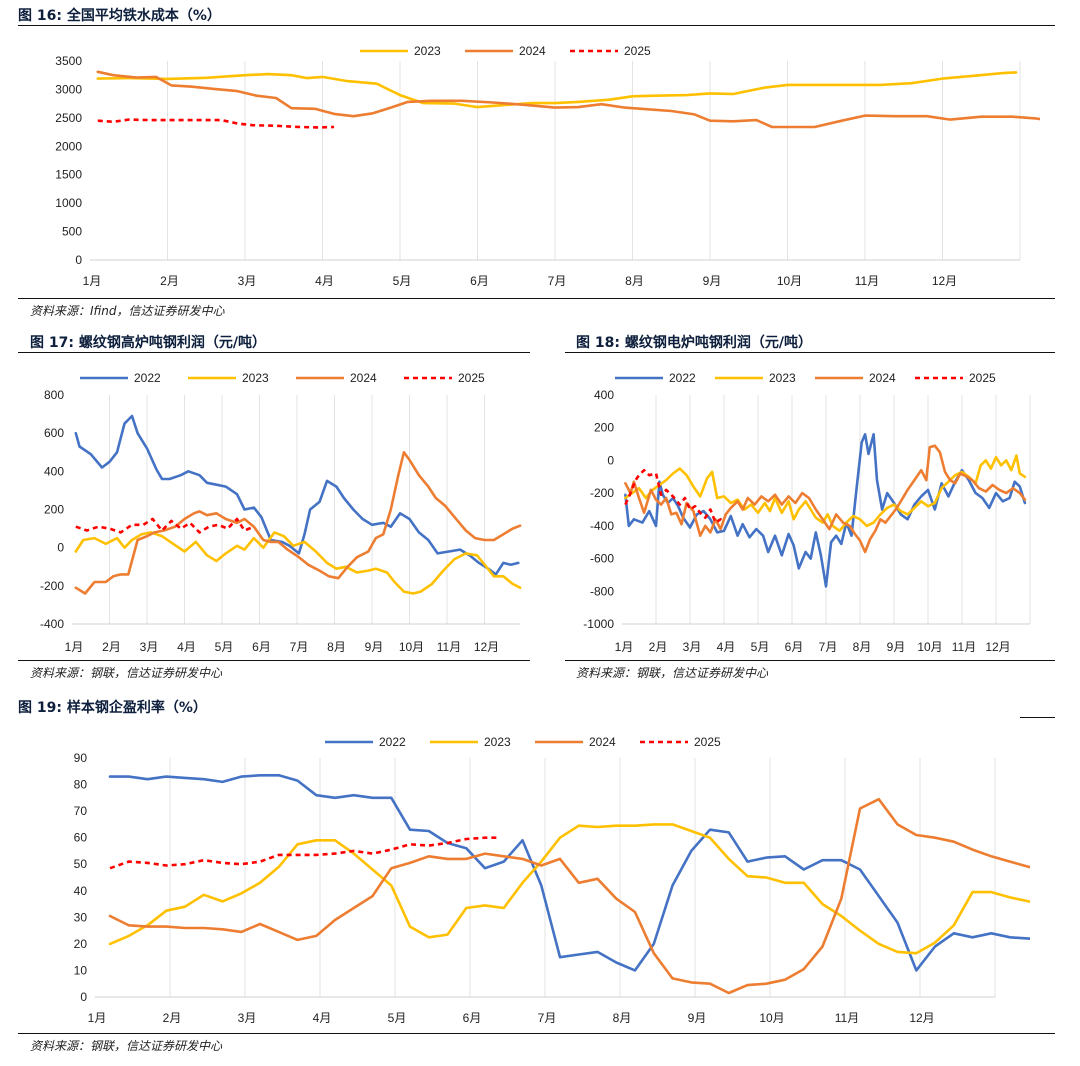 Image resolution: width=1080 pixels, height=1066 pixels. I want to click on y-tick-label: 2500, so click(68, 118).